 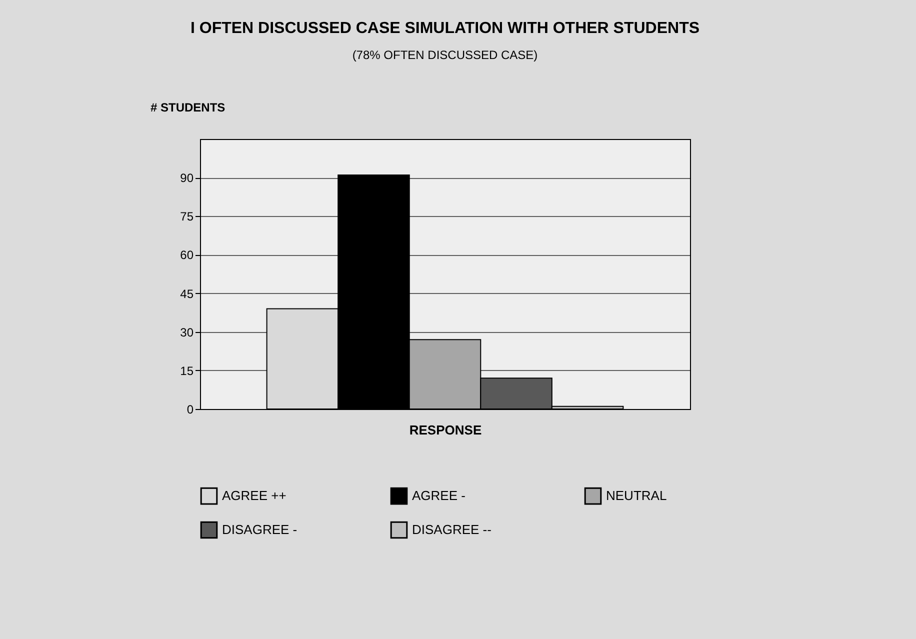 What do you see at coordinates (439, 496) in the screenshot?
I see `legend-label: AGREE -` at bounding box center [439, 496].